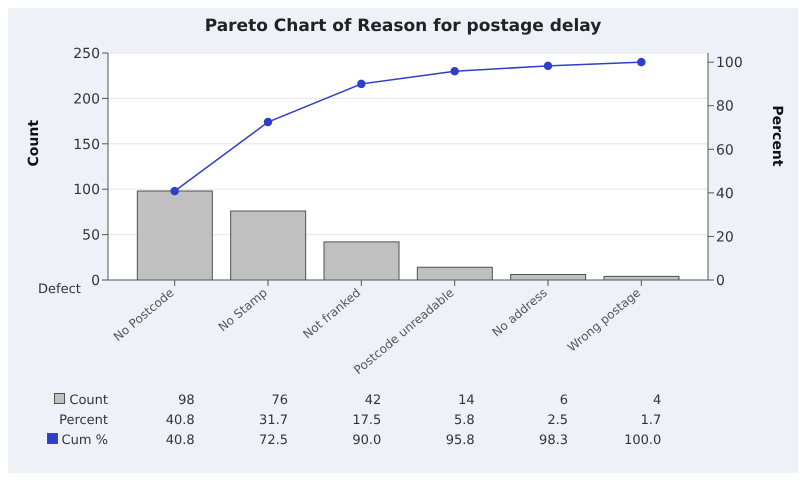  What do you see at coordinates (557, 420) in the screenshot?
I see `text: 2.5` at bounding box center [557, 420].